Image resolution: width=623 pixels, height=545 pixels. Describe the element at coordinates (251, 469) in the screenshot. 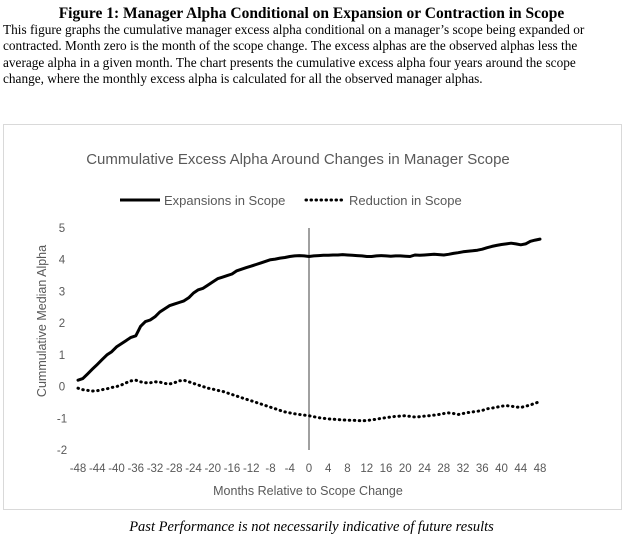

I see `x-tick-label: -12` at that location.